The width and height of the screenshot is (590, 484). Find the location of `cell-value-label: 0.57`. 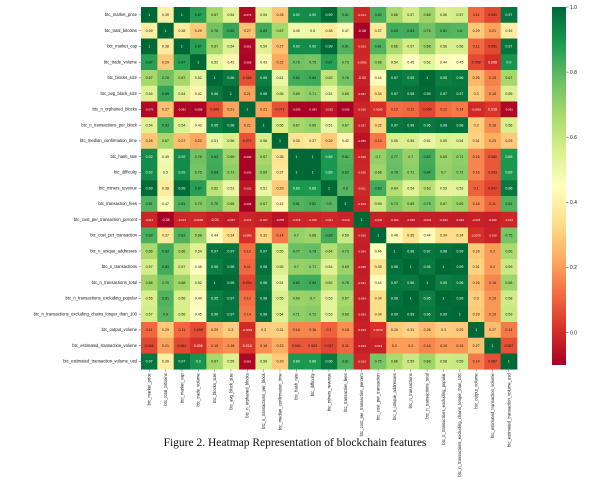

cell-value-label: 0.57 is located at coordinates (410, 47).